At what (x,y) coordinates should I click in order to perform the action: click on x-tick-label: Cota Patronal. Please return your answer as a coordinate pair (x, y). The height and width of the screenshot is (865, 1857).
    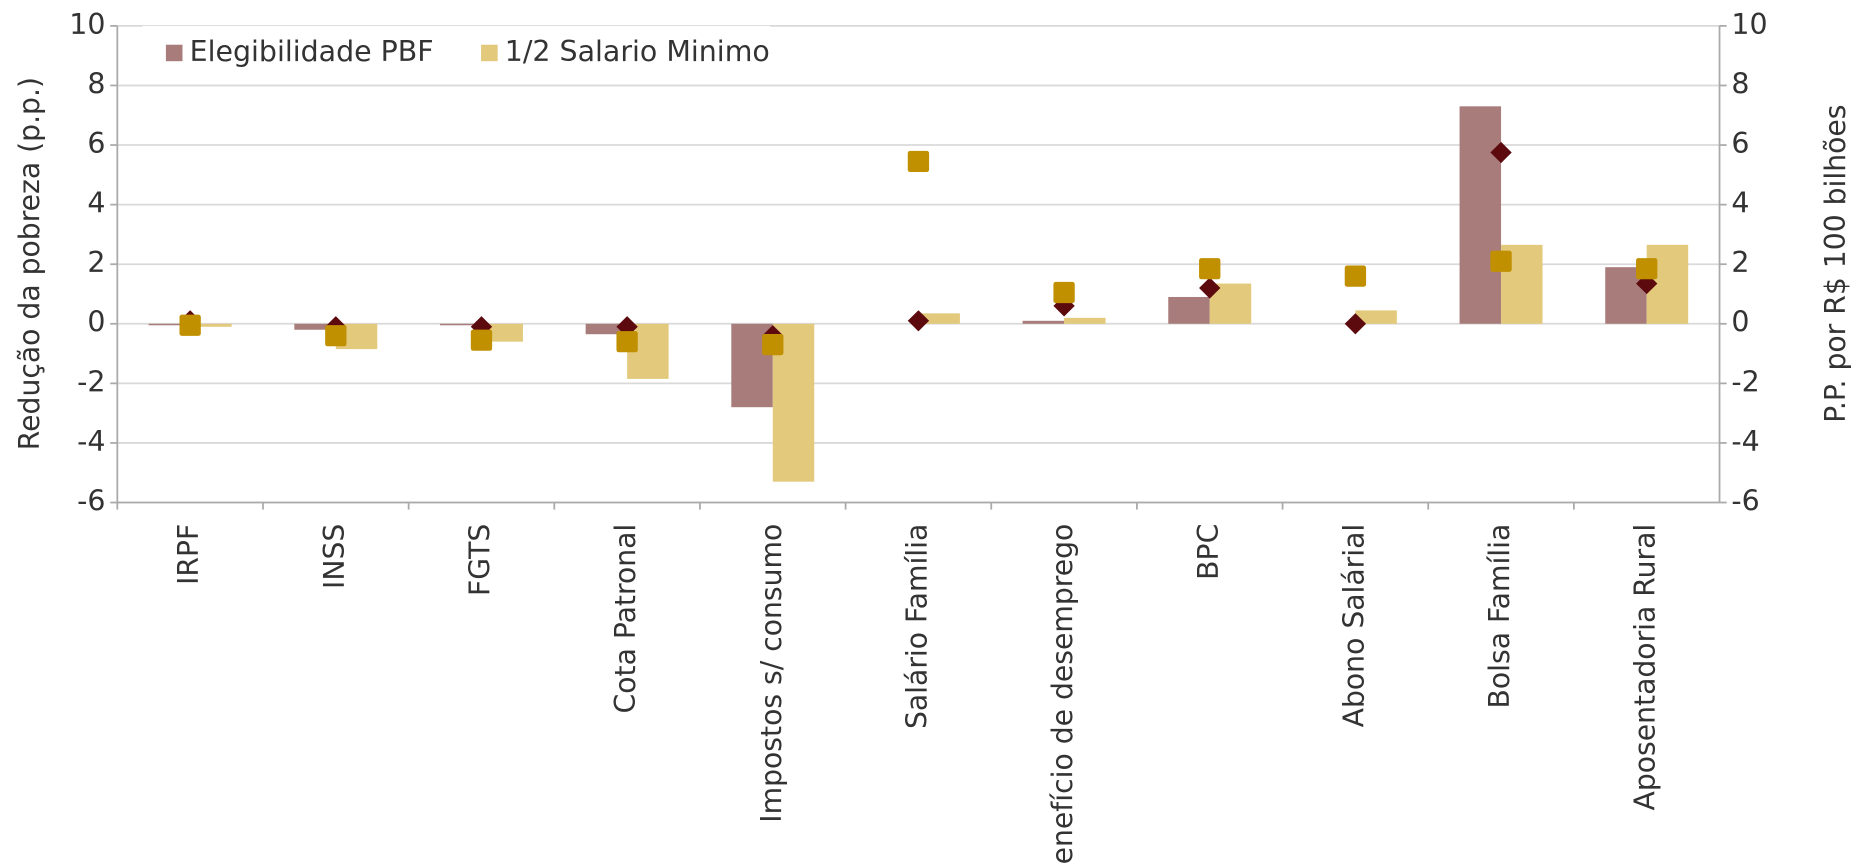
    Looking at the image, I should click on (625, 619).